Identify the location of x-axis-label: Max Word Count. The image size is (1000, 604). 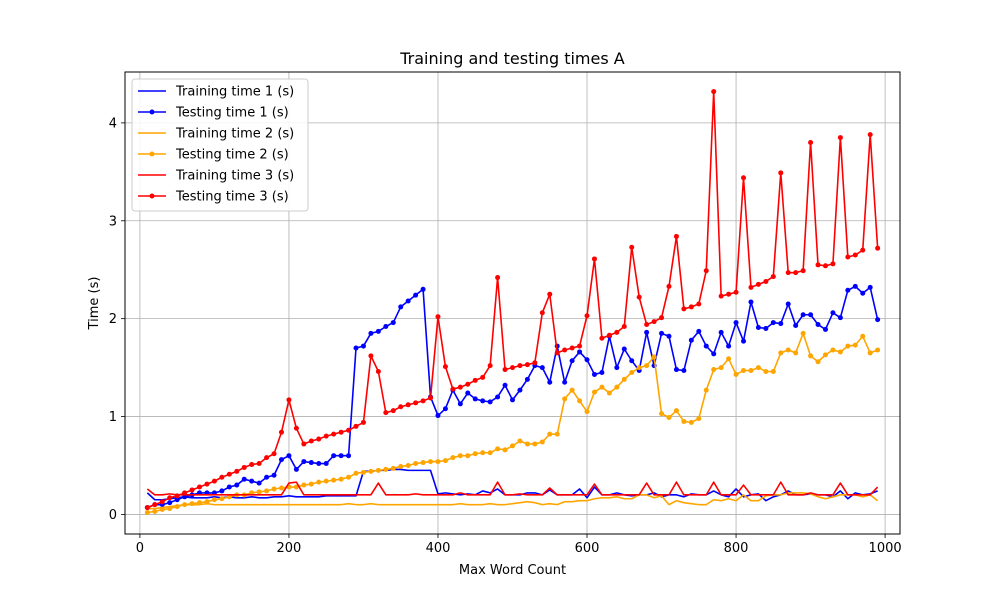
(512, 570).